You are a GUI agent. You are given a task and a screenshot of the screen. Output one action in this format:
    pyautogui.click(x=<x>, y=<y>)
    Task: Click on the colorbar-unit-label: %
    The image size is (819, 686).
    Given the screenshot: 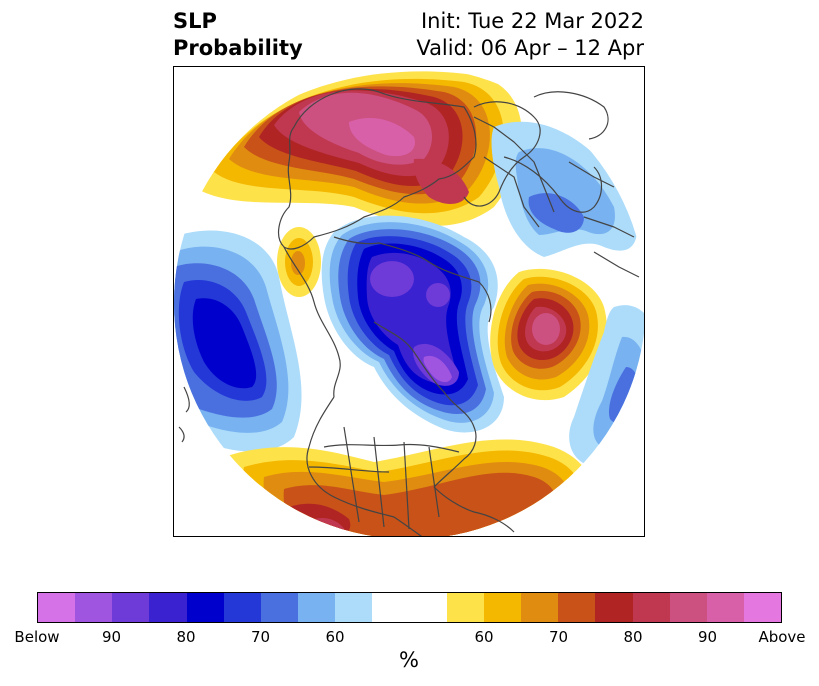 What is the action you would take?
    pyautogui.click(x=409, y=660)
    